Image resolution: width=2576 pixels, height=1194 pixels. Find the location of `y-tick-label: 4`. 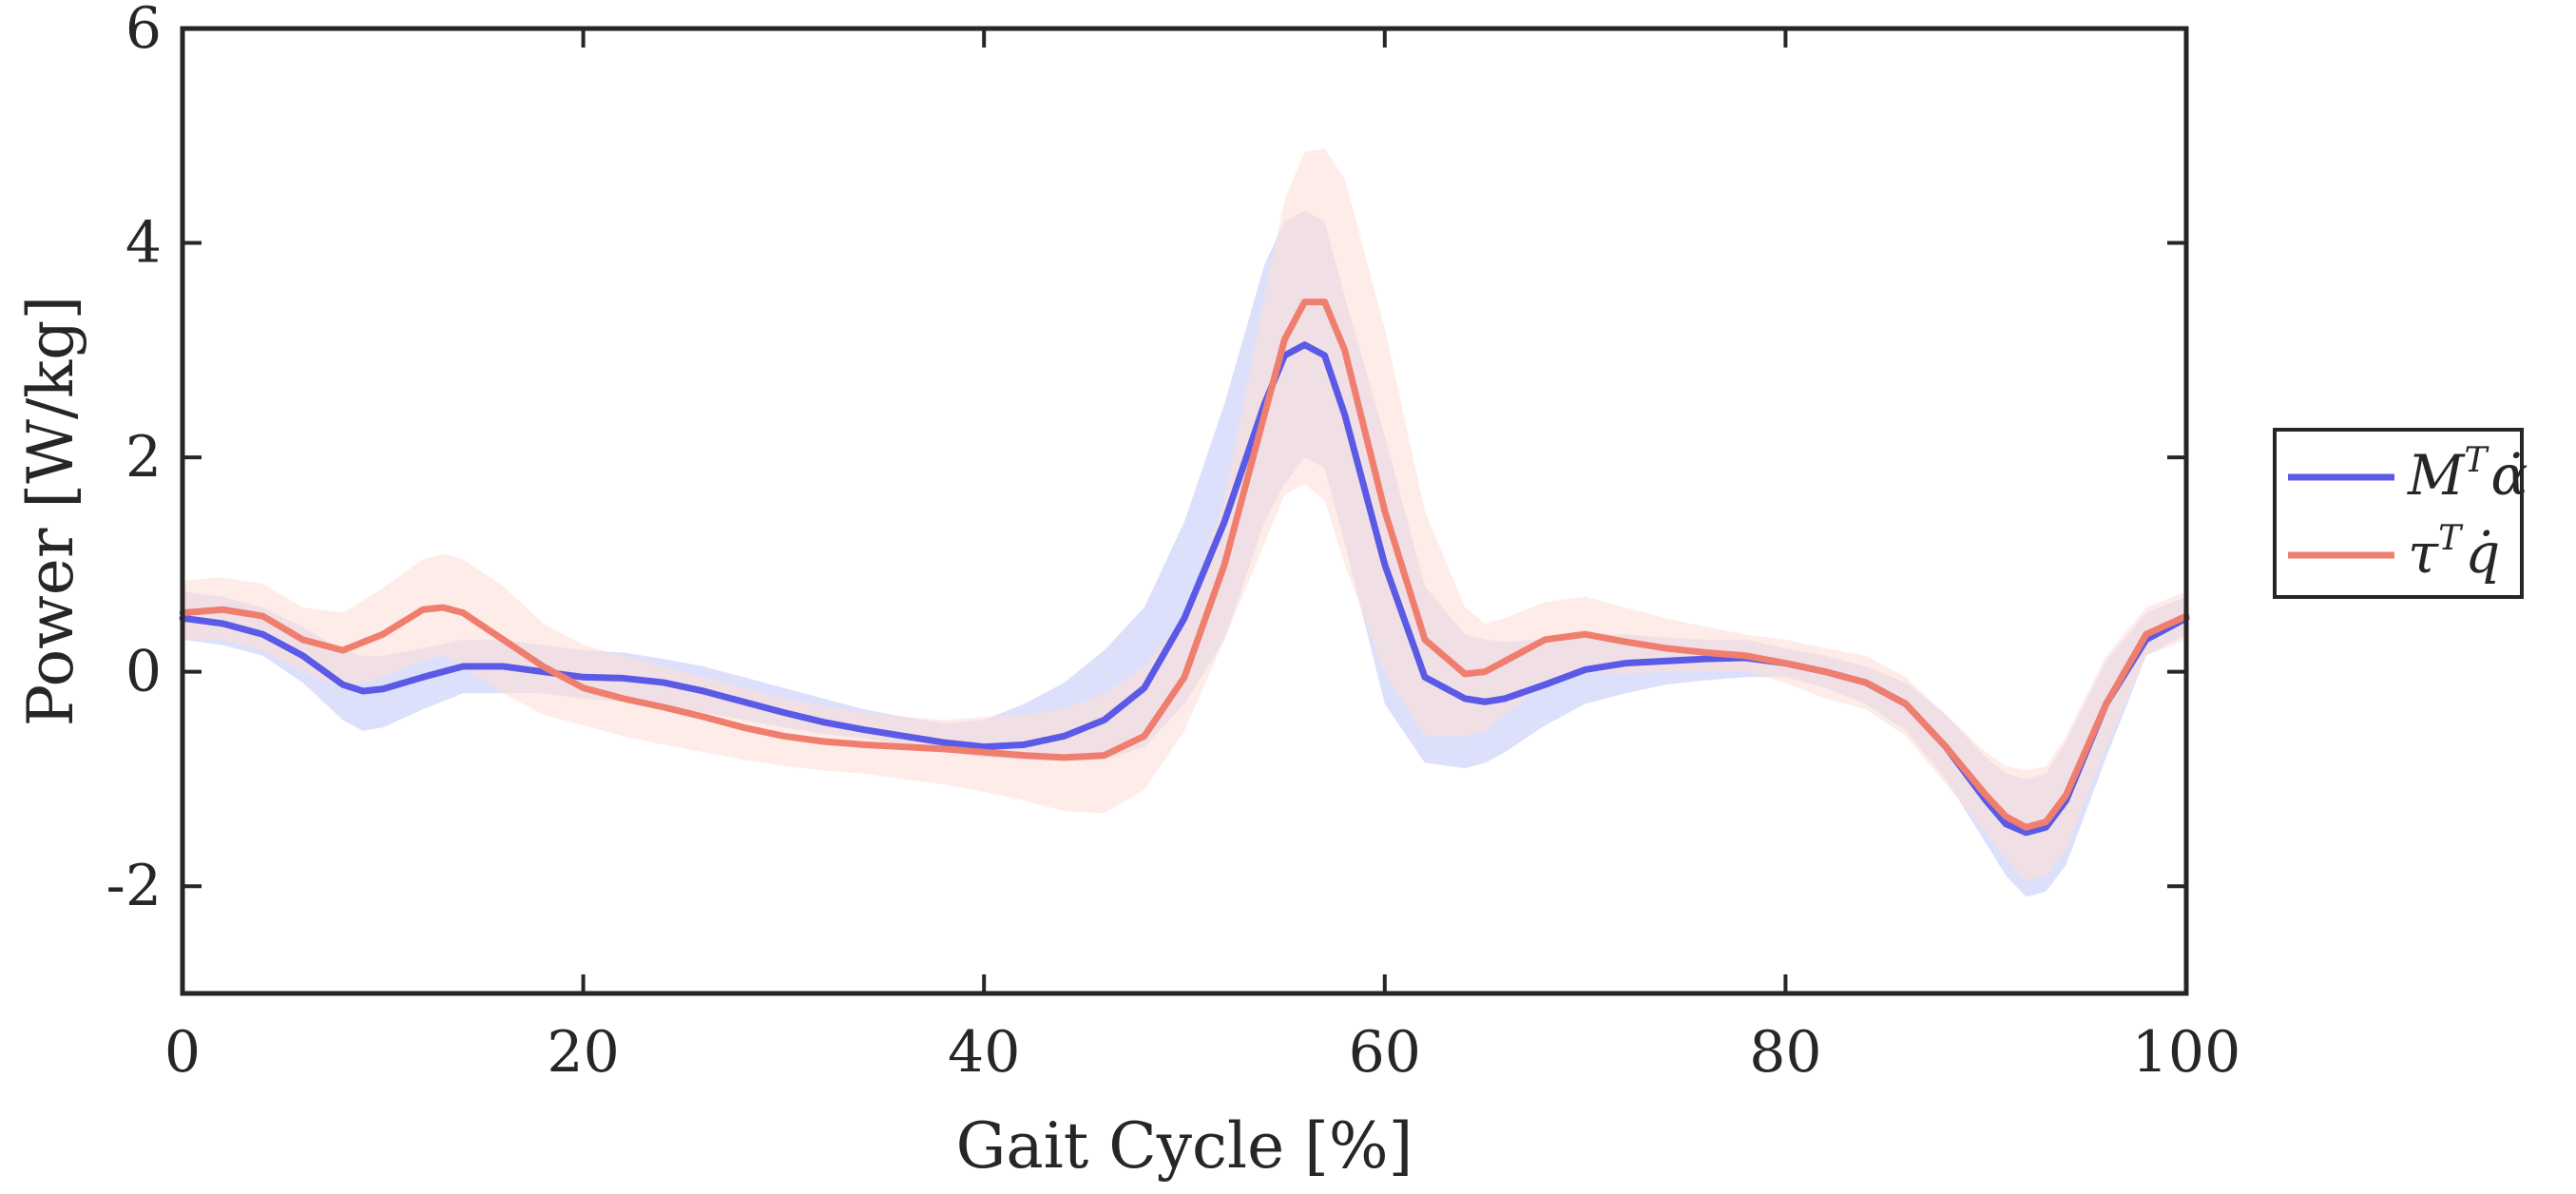

y-tick-label: 4 is located at coordinates (144, 243).